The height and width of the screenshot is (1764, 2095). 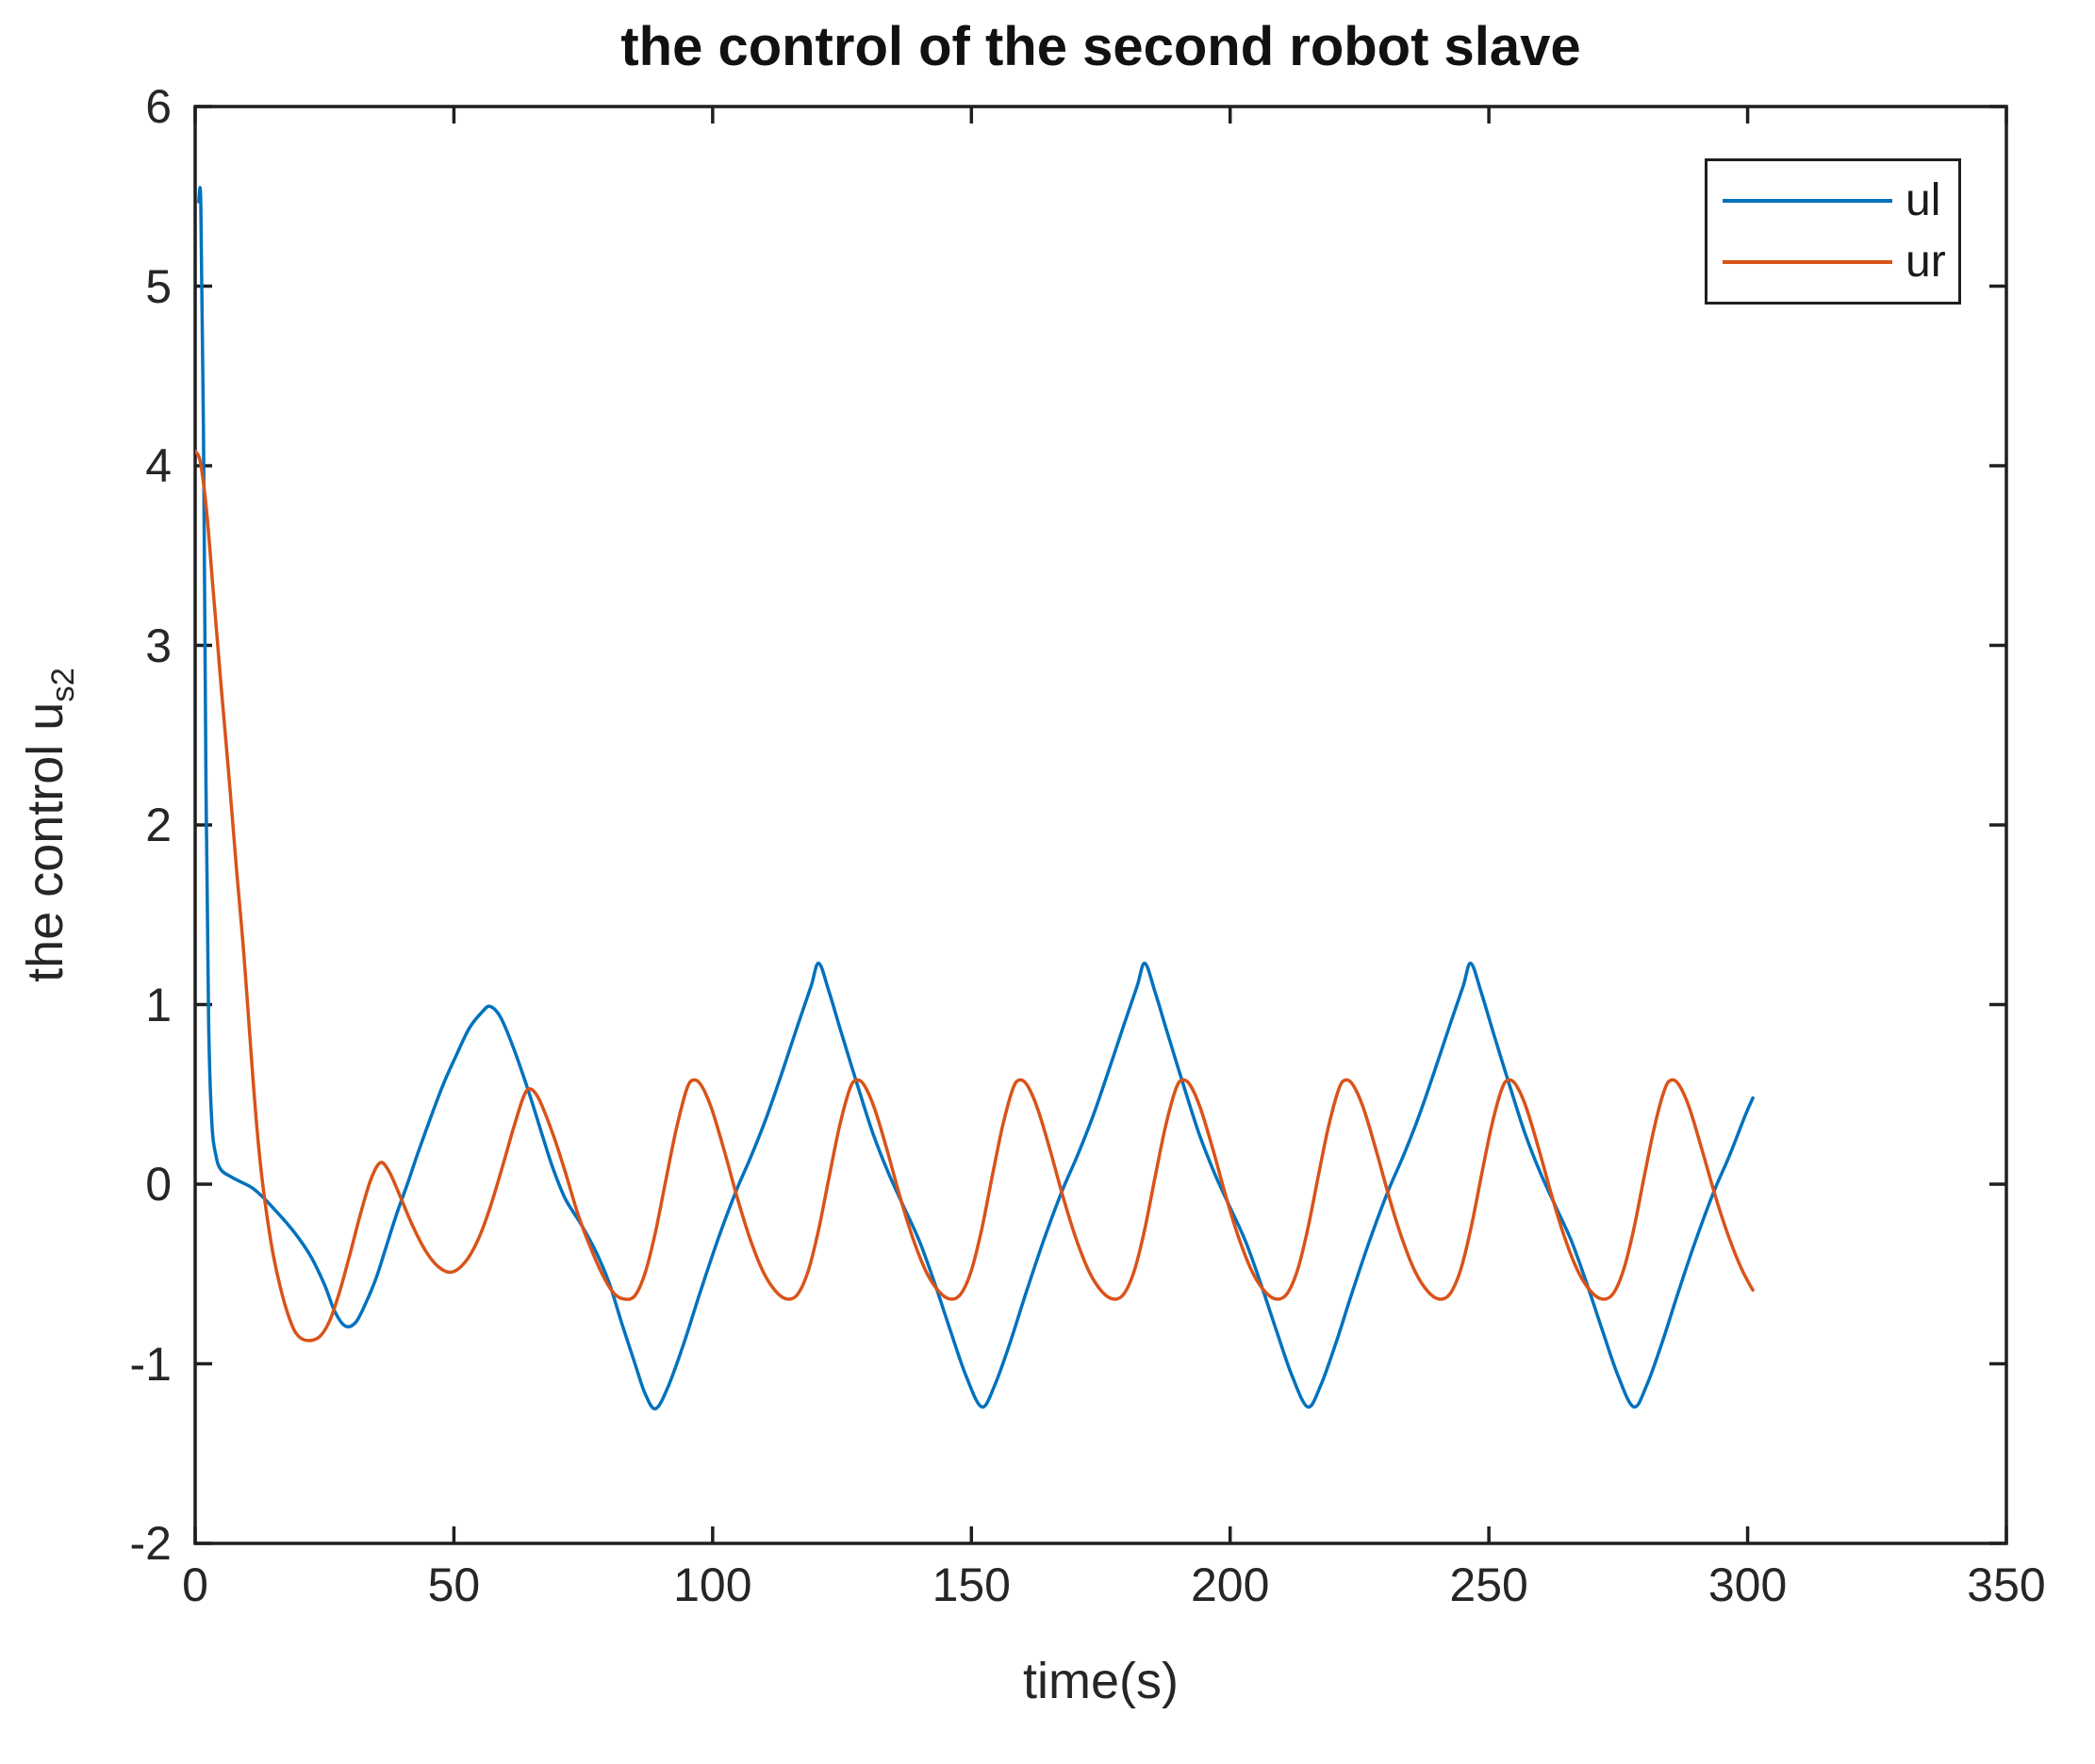 What do you see at coordinates (150, 1364) in the screenshot?
I see `y-tick-label--1: -1` at bounding box center [150, 1364].